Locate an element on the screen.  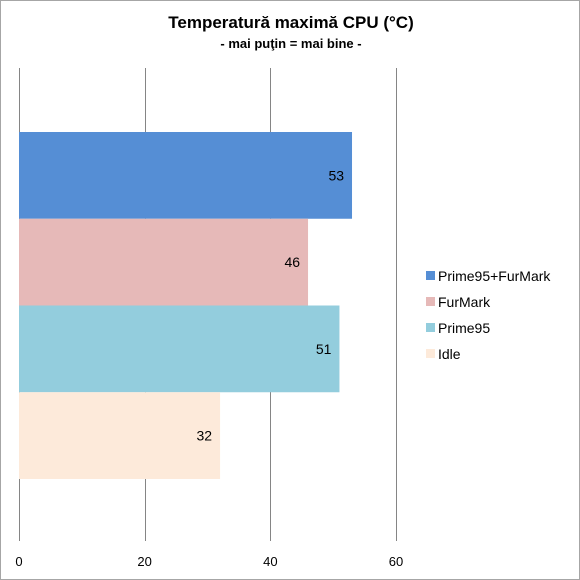
data-labels: 53 46 51 32 is located at coordinates (270, 305).